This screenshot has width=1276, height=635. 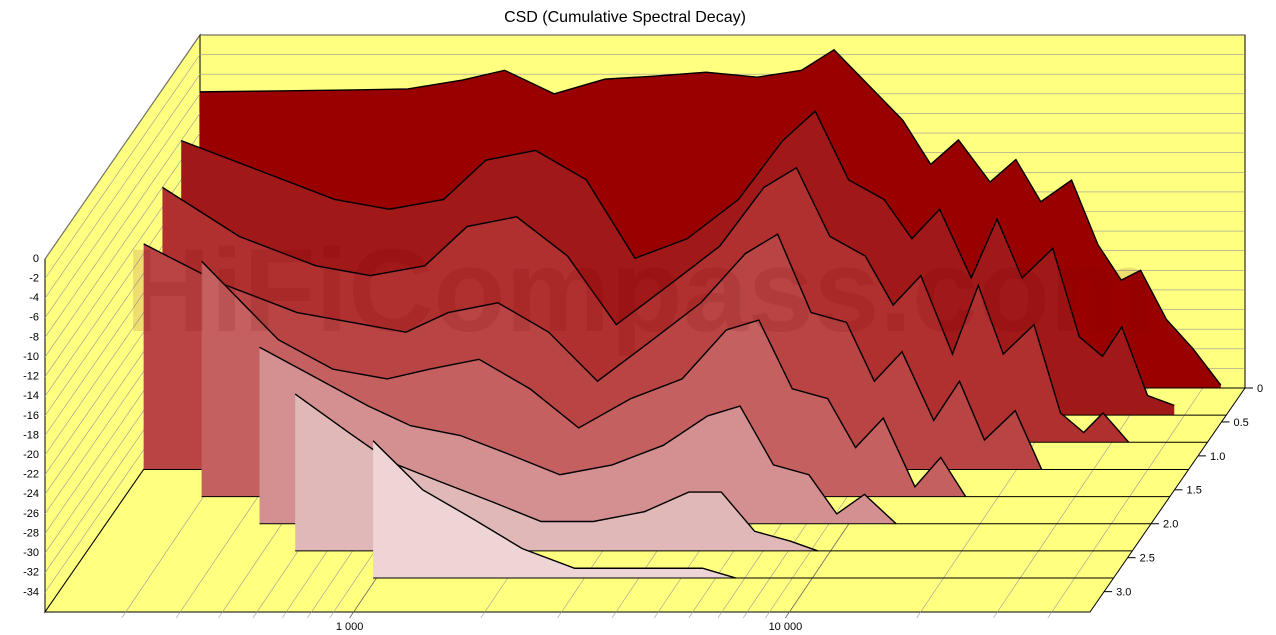 I want to click on y-tick-label: -30, so click(x=31, y=553).